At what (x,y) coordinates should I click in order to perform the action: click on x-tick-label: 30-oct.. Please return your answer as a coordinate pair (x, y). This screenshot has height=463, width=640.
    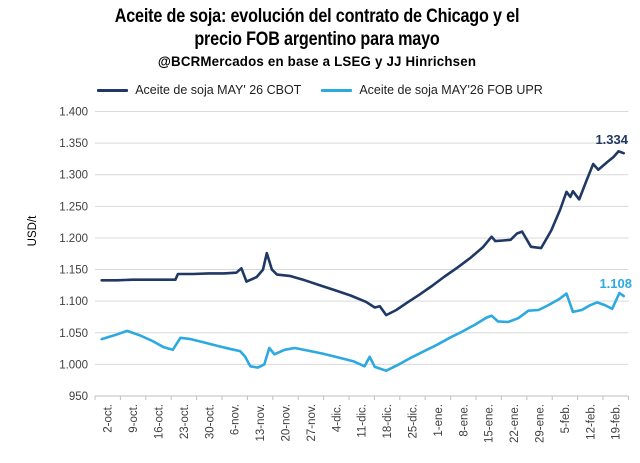
    Looking at the image, I should click on (210, 421).